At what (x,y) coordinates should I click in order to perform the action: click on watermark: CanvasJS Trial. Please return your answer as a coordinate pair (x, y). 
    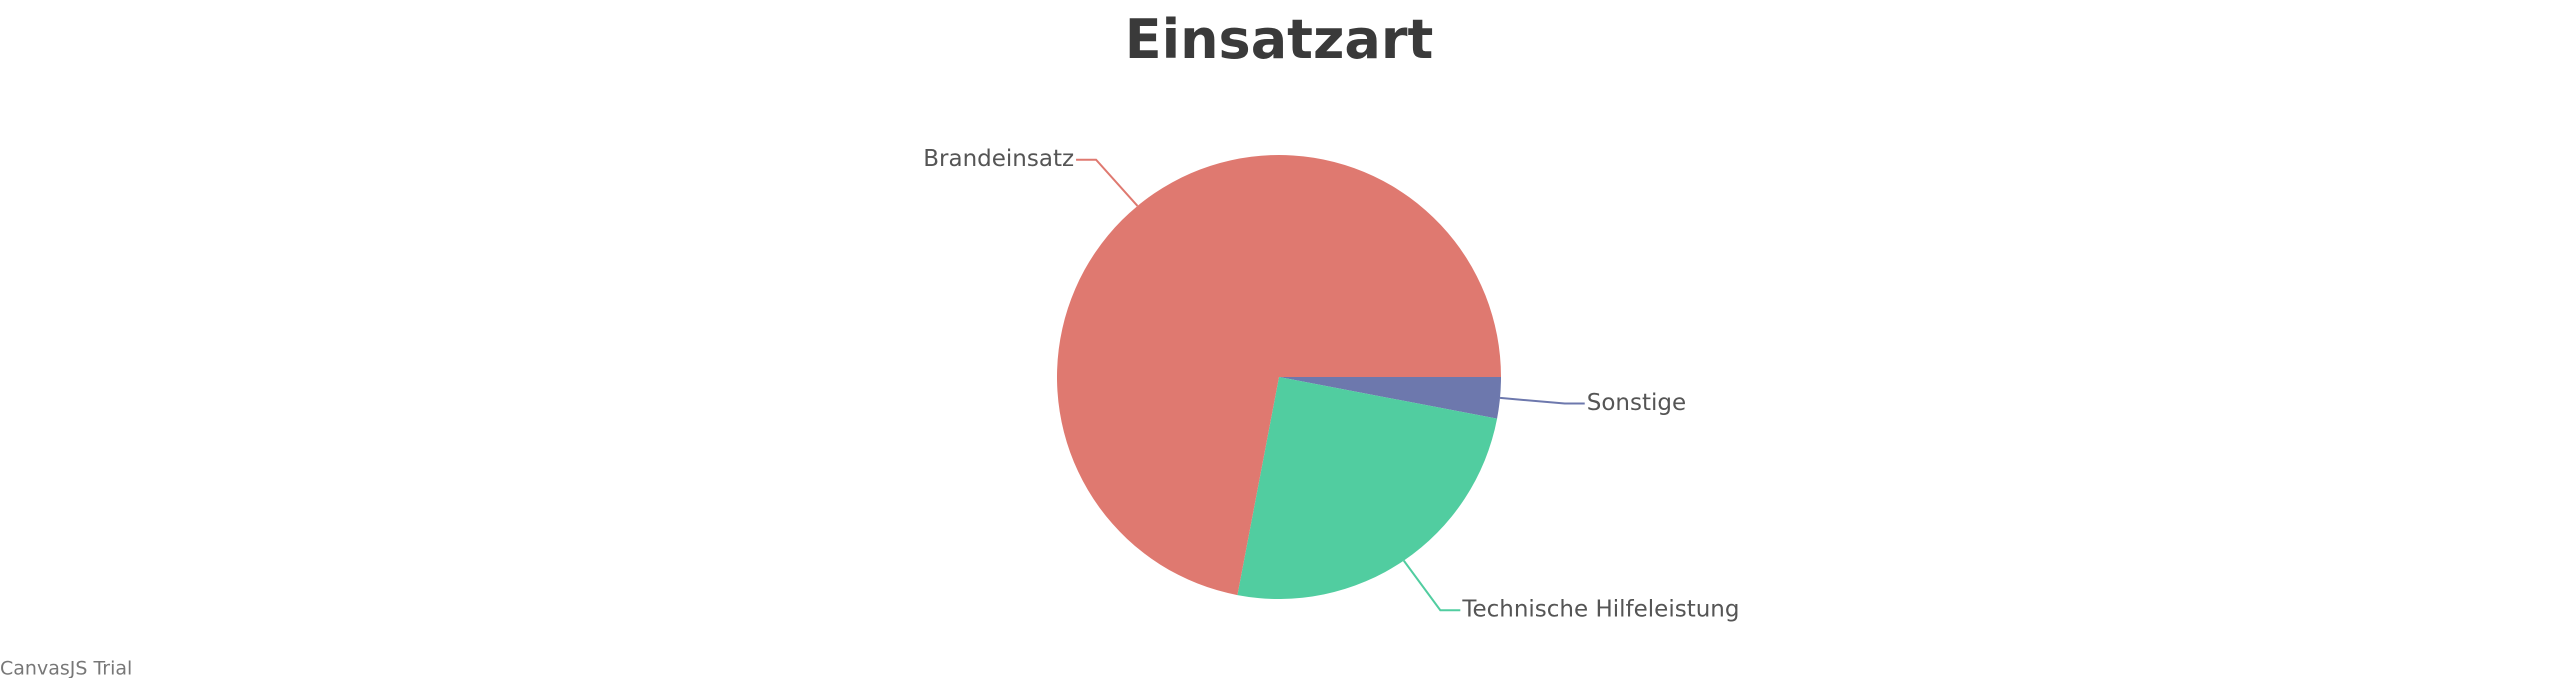
    Looking at the image, I should click on (66, 668).